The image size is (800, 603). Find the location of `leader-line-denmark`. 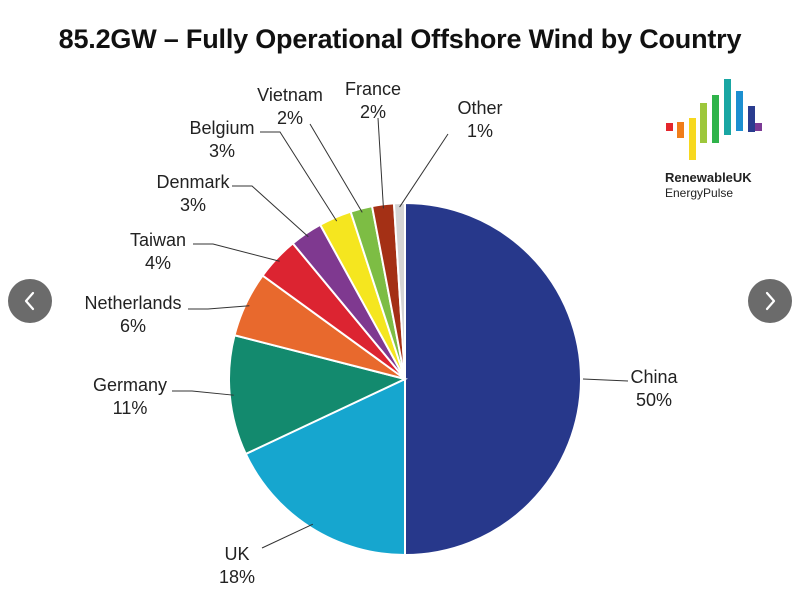

leader-line-denmark is located at coordinates (270, 211).